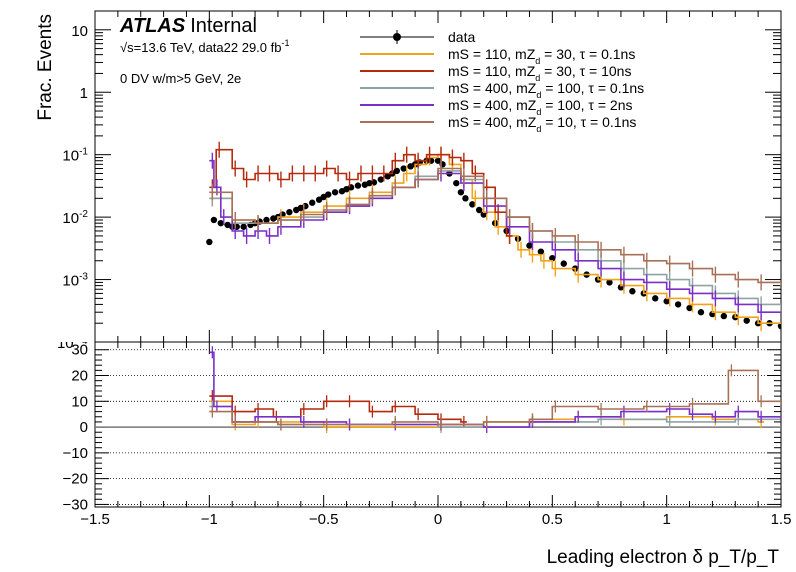 This screenshot has height=572, width=796. What do you see at coordinates (324, 519) in the screenshot?
I see `bottom-xtick-label: −0.5` at bounding box center [324, 519].